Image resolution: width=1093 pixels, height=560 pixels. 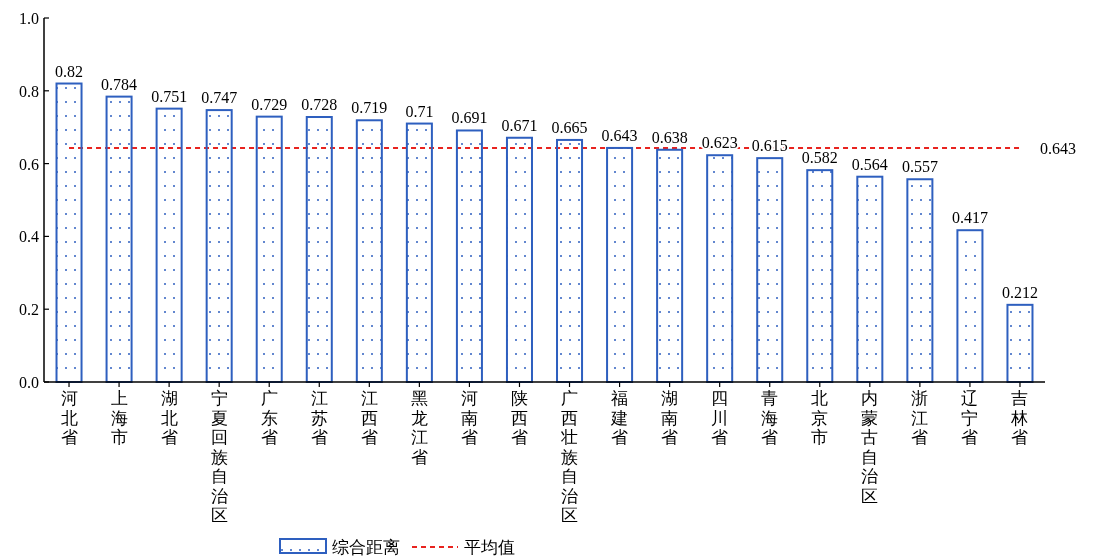 I want to click on x-tick-label: 河南省, so click(x=469, y=418).